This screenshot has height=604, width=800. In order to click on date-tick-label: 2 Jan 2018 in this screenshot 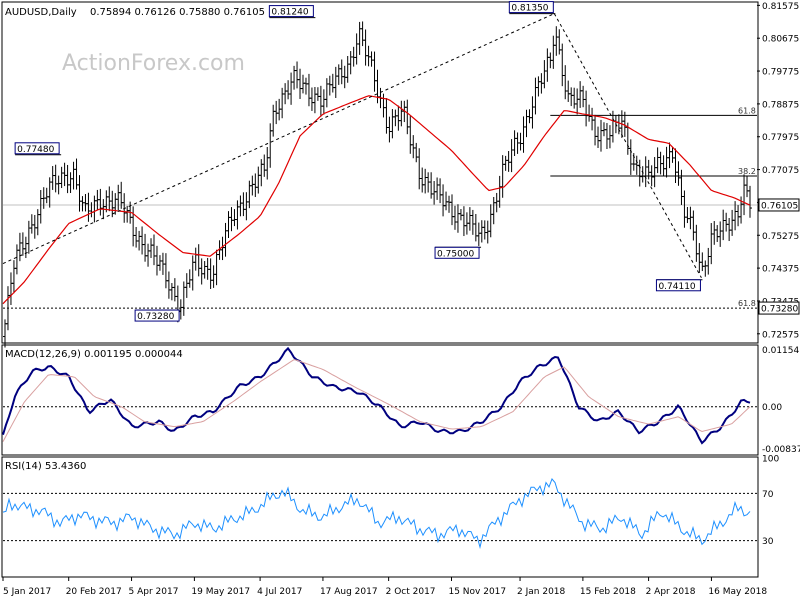, I will do `click(541, 592)`.